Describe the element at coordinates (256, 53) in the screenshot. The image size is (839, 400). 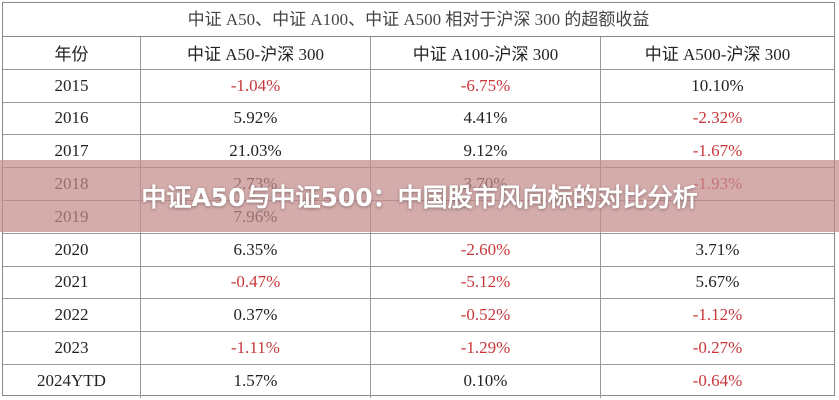
I see `header-cell: 中证 A50-沪深 300` at that location.